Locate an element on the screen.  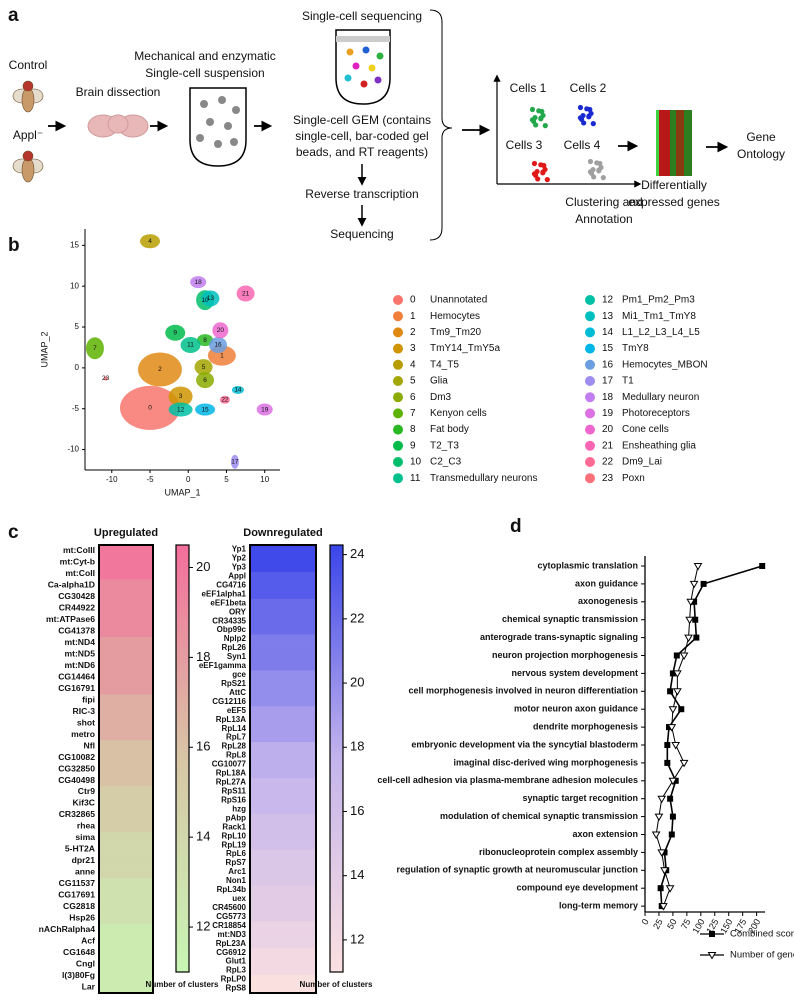
step-label: single-cell, bar-coded gel is located at coordinates (361, 136).